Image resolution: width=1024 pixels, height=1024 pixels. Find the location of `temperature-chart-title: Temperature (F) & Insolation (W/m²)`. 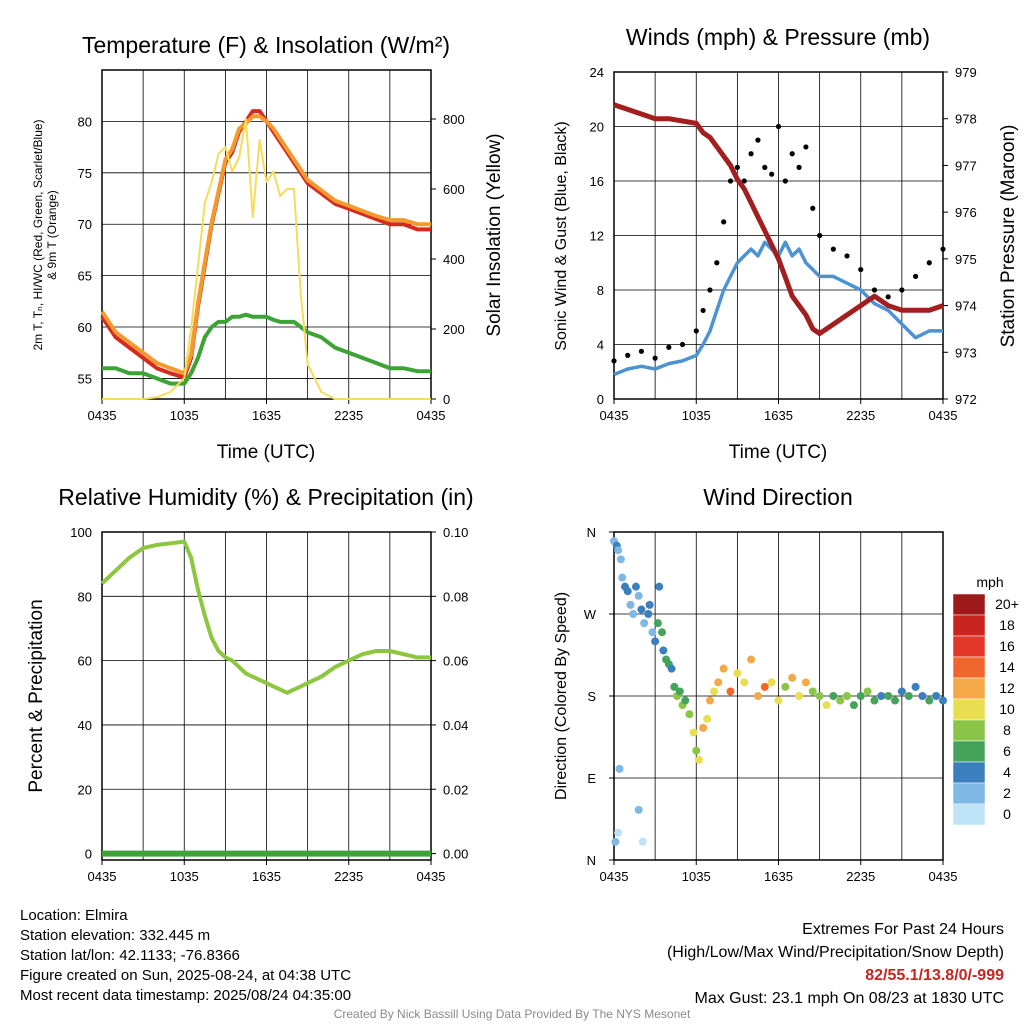

temperature-chart-title: Temperature (F) & Insolation (W/m²) is located at coordinates (266, 45).